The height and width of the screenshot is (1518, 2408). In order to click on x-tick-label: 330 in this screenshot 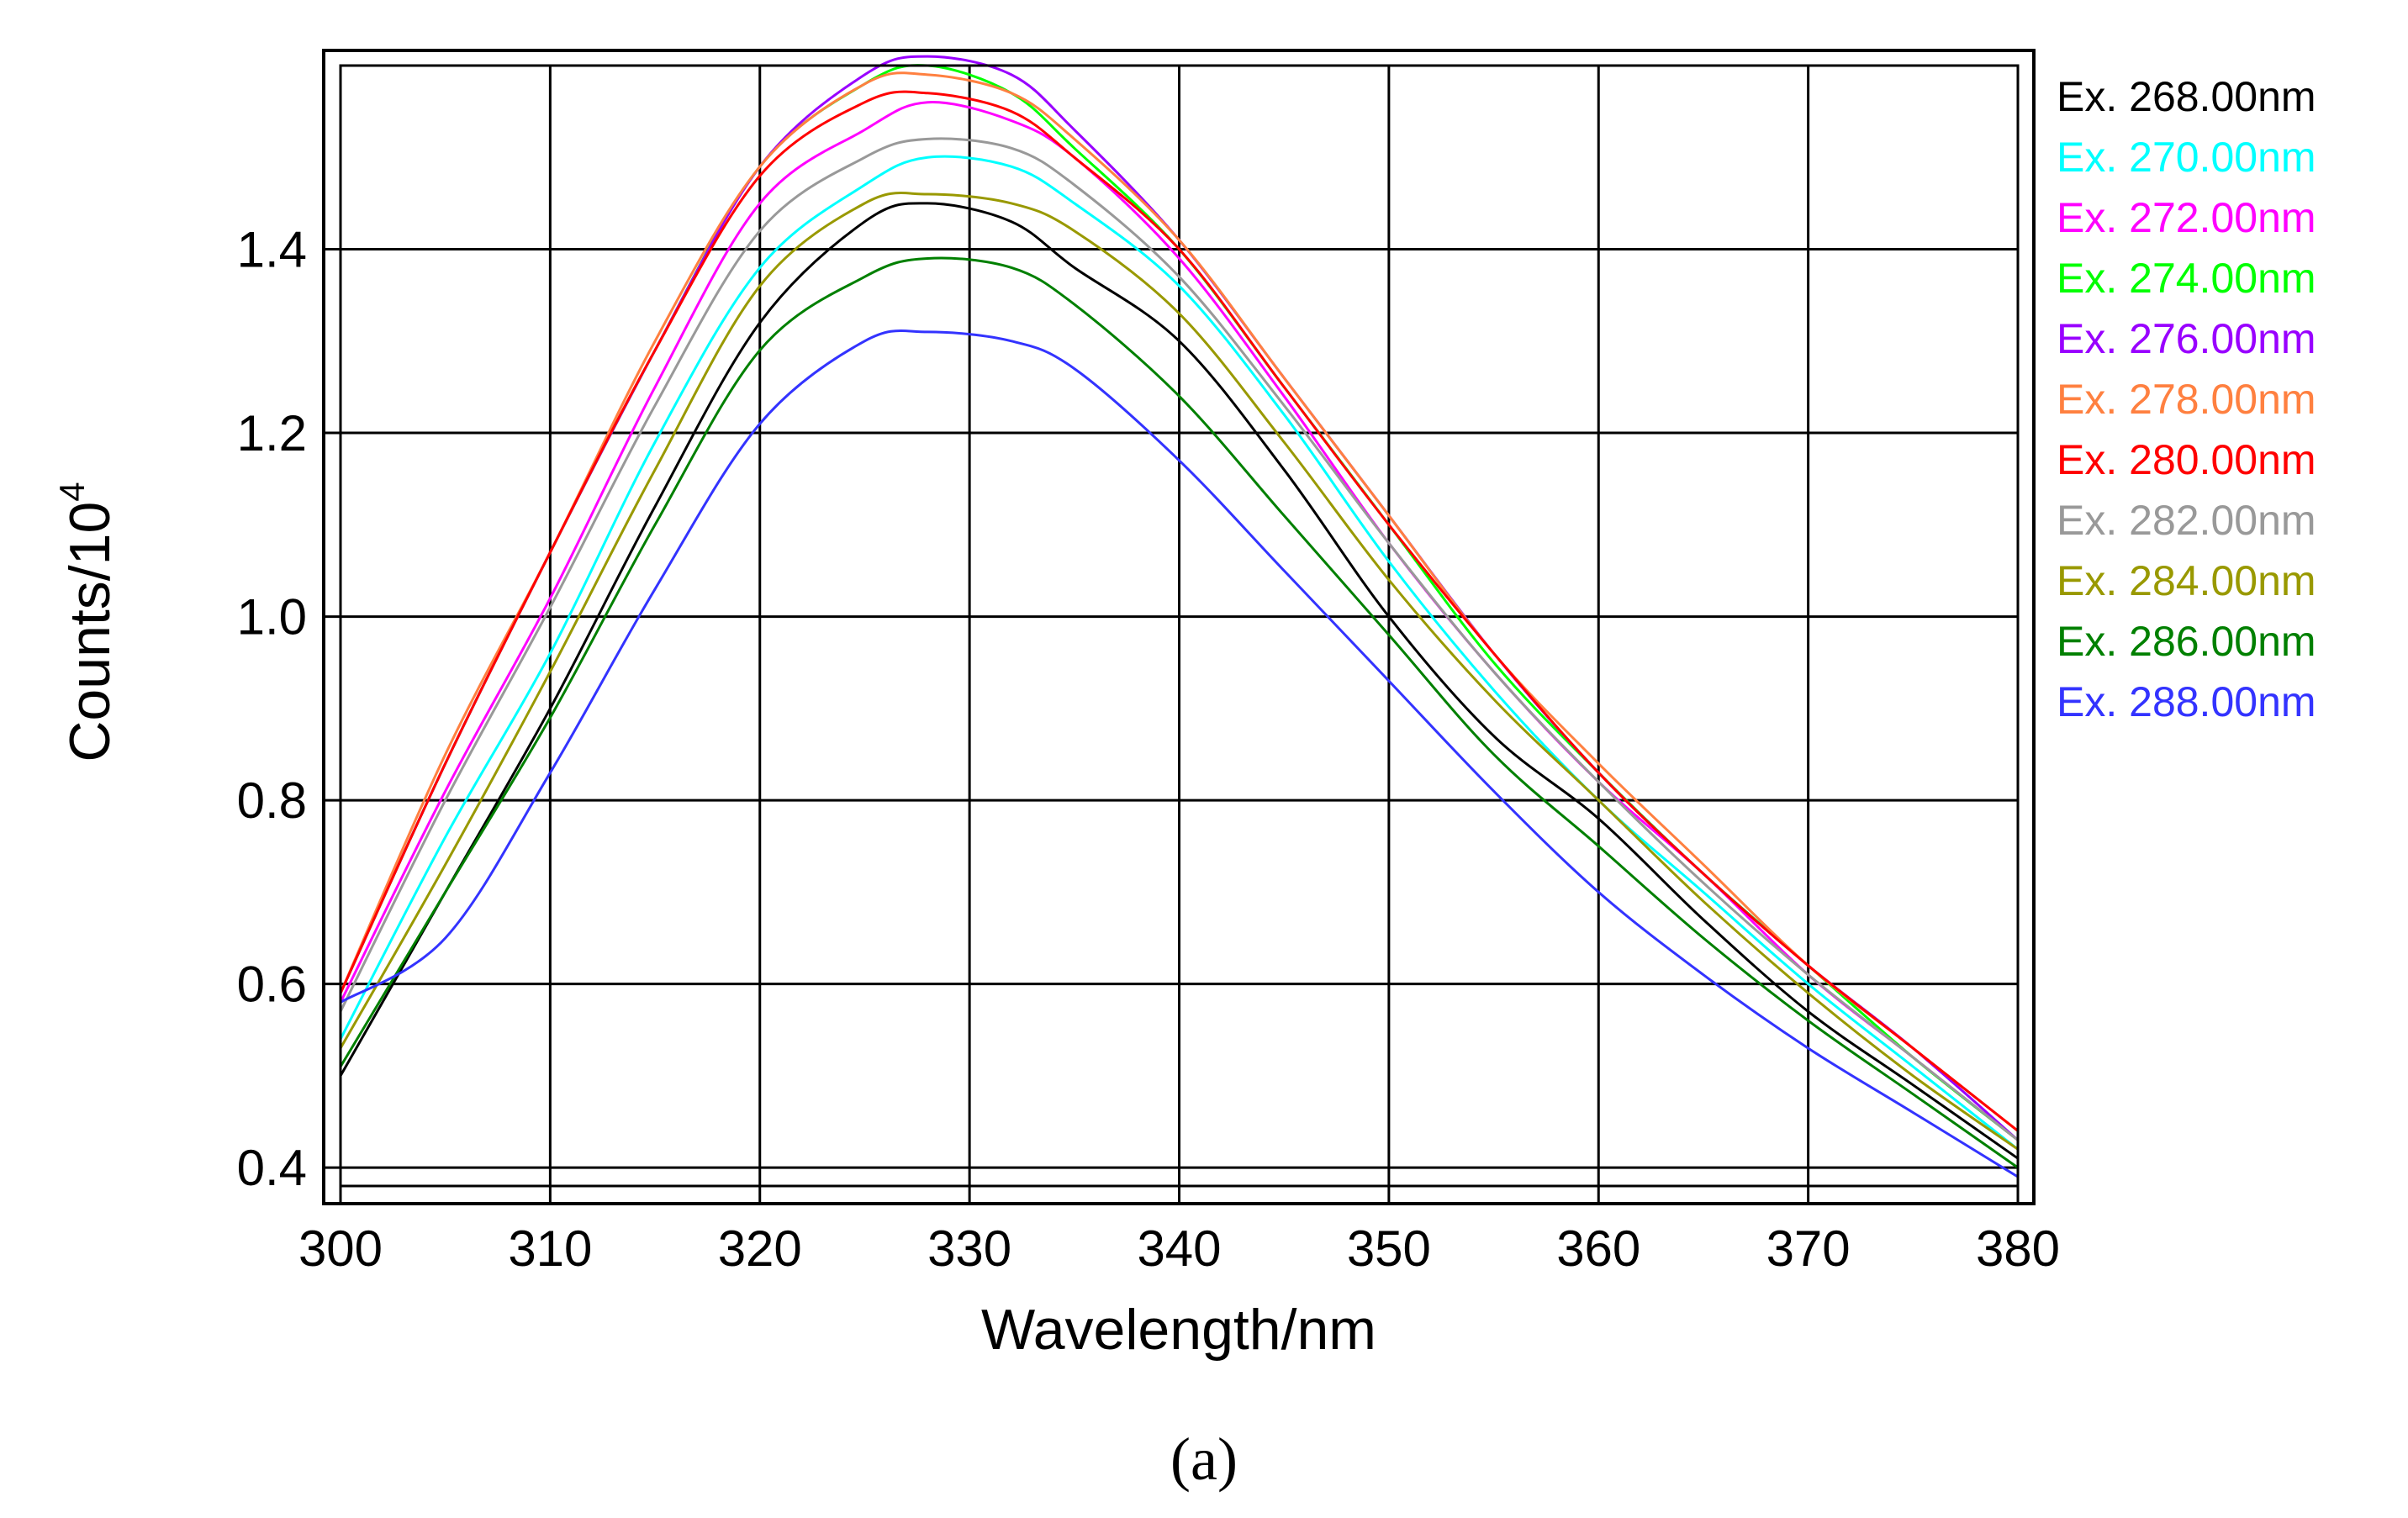, I will do `click(969, 1248)`.